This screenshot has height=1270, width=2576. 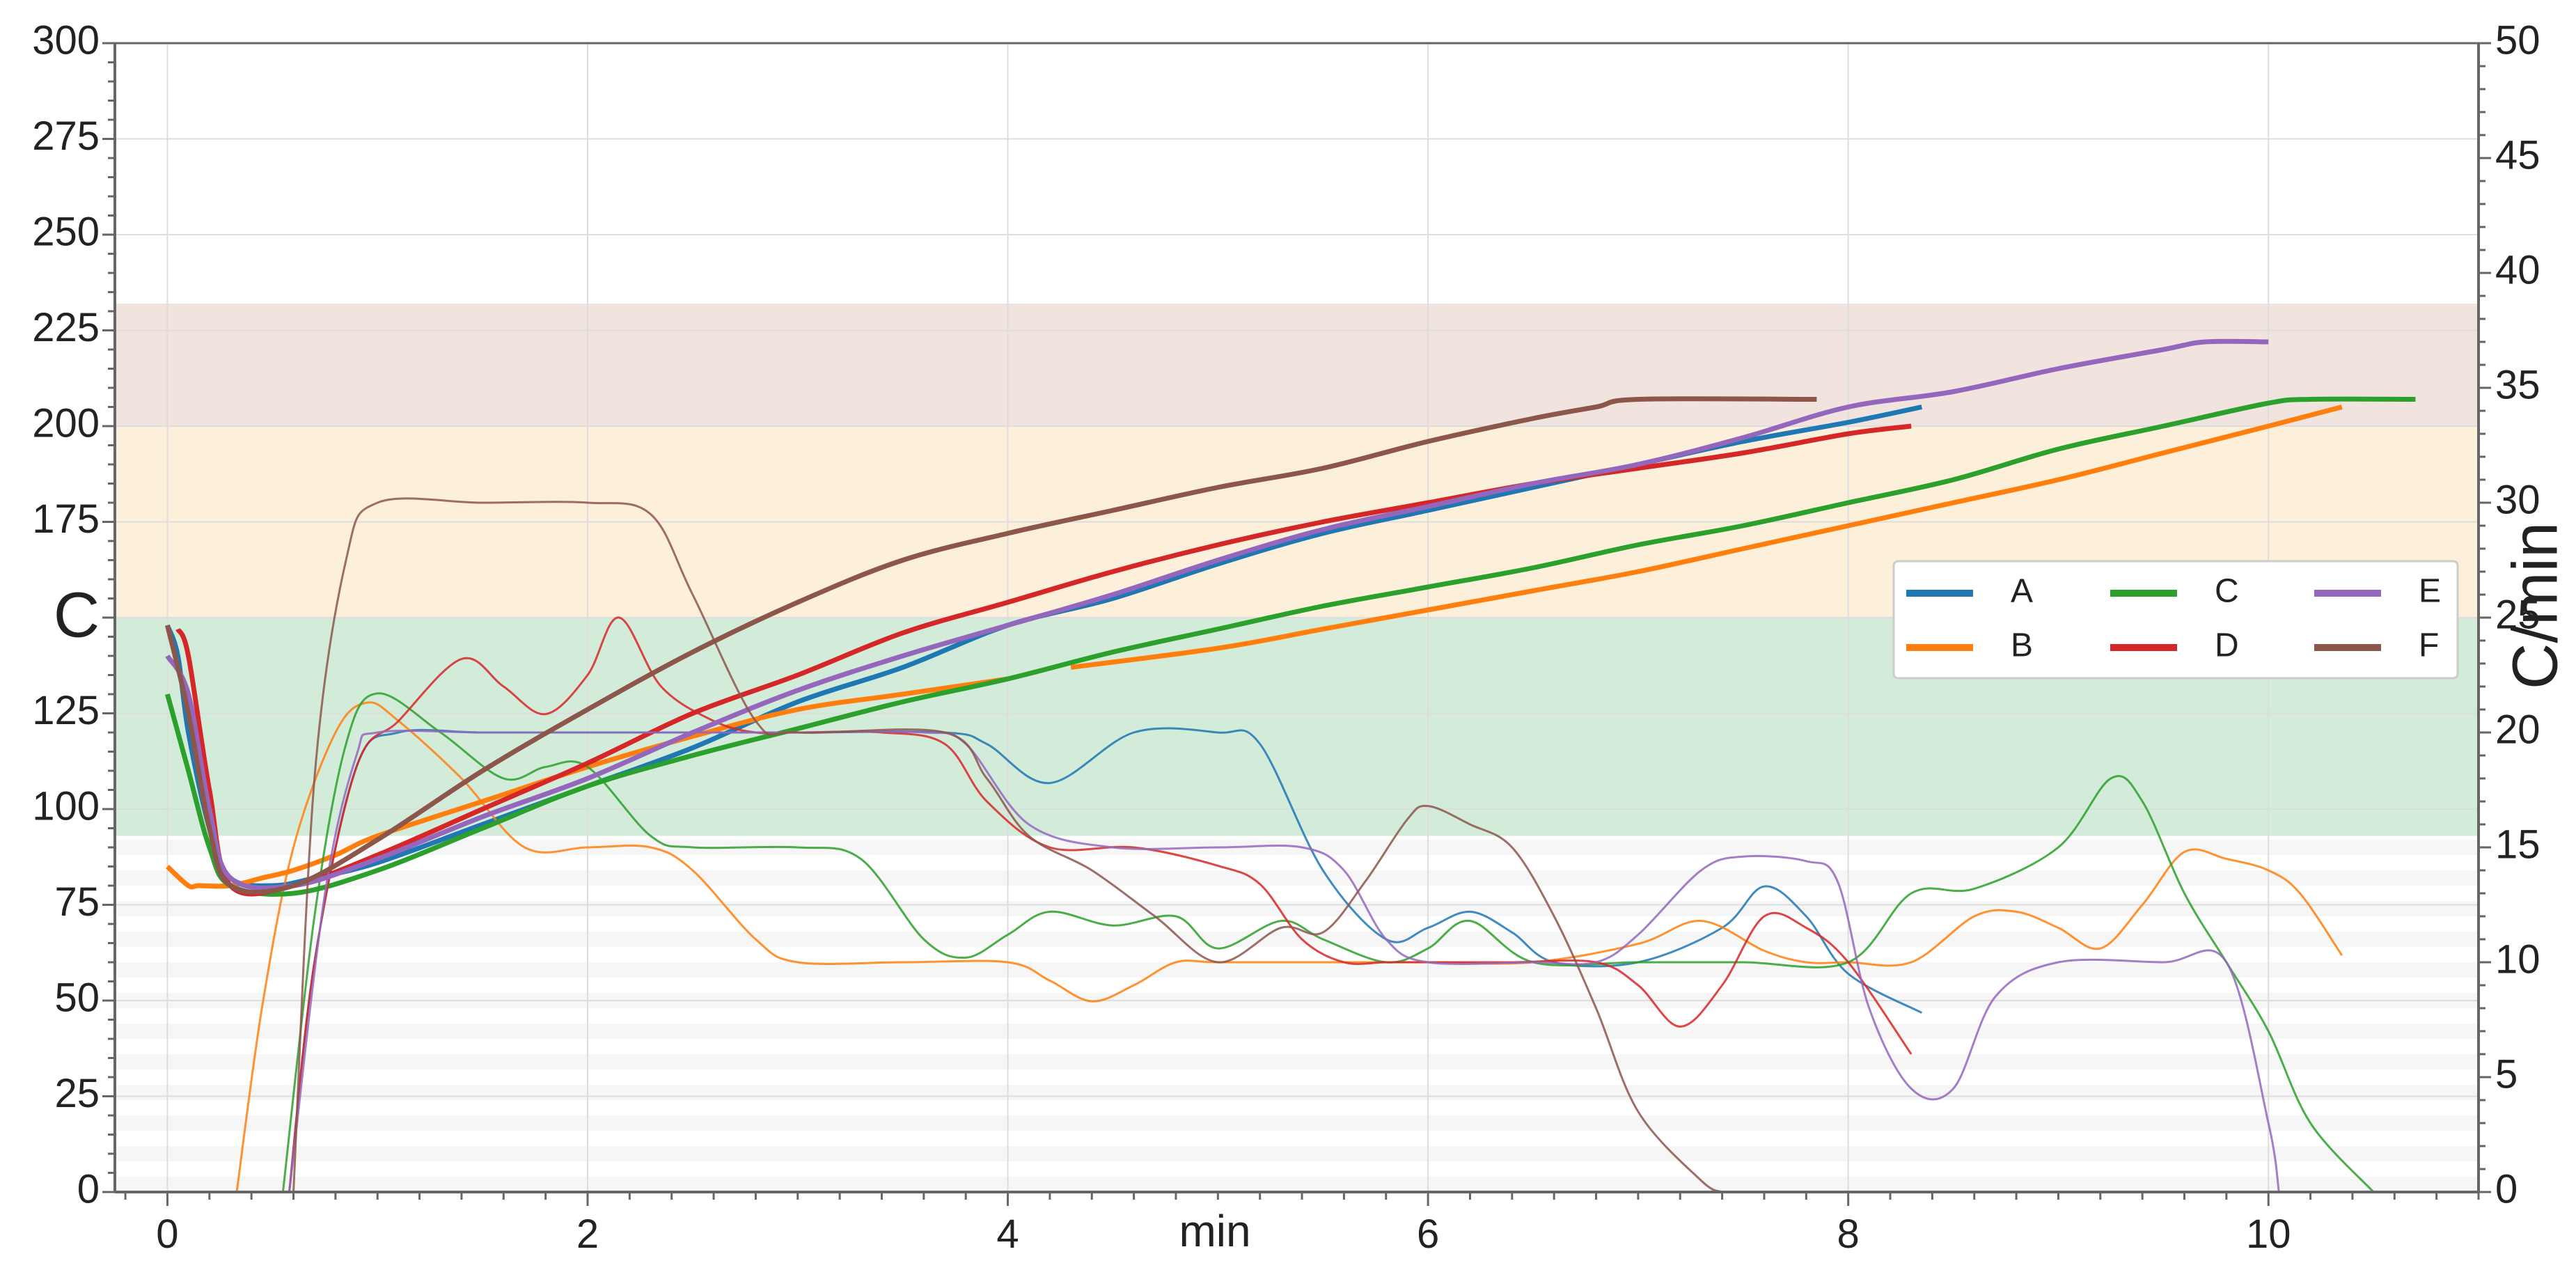 What do you see at coordinates (66, 231) in the screenshot?
I see `y-tick-label: 250` at bounding box center [66, 231].